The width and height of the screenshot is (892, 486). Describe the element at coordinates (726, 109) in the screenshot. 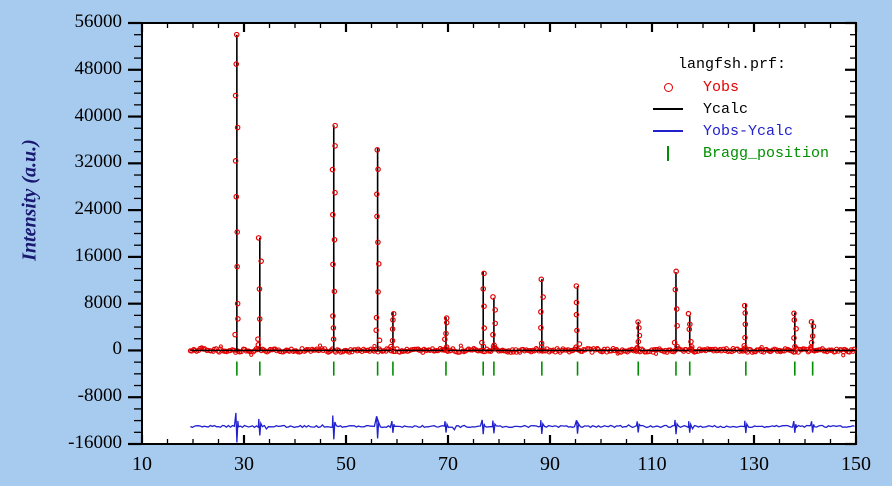

I see `legend-label-ycalc: Ycalc` at that location.